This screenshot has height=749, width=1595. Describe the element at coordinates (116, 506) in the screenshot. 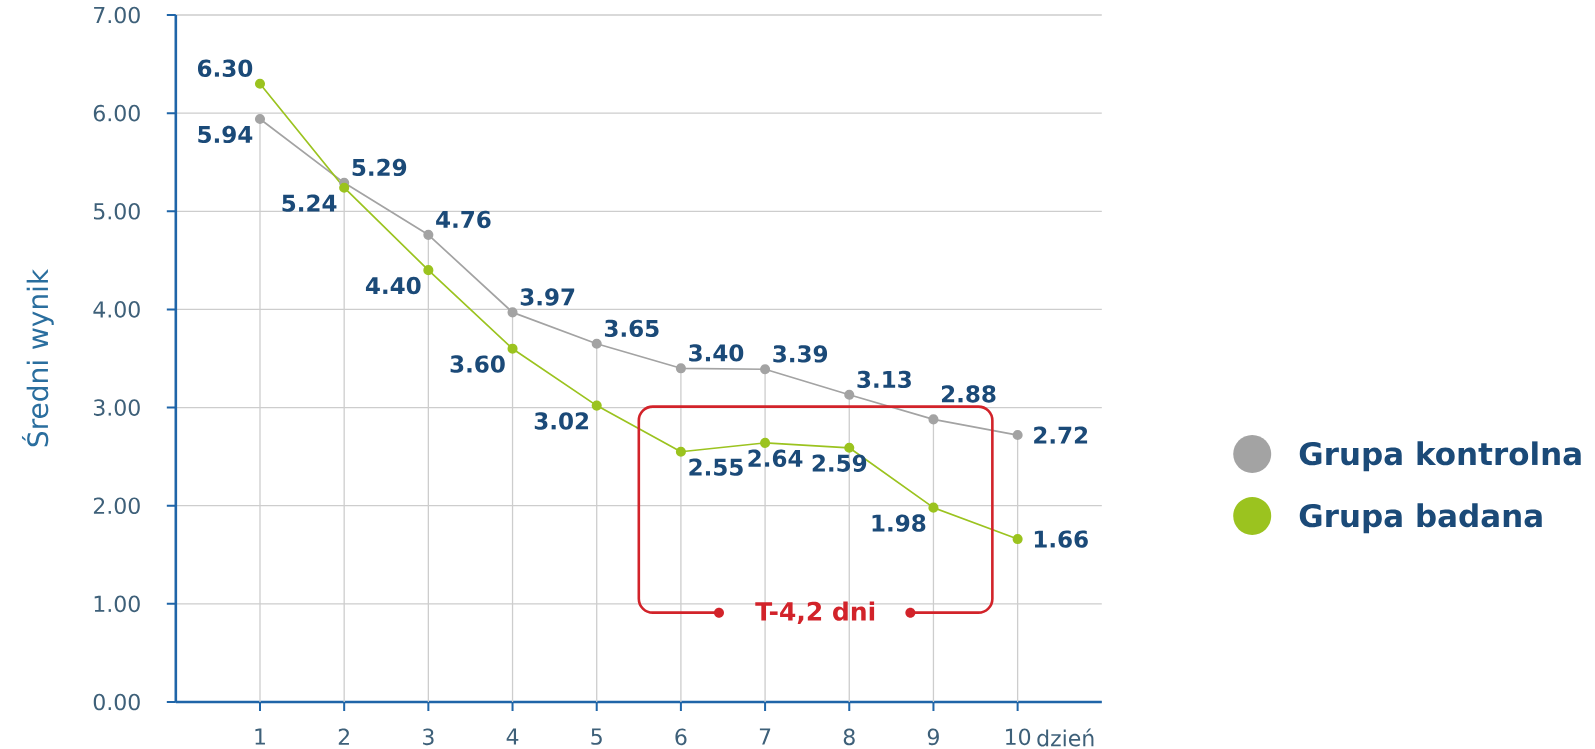

I see `y-tick-label: 2.00` at that location.